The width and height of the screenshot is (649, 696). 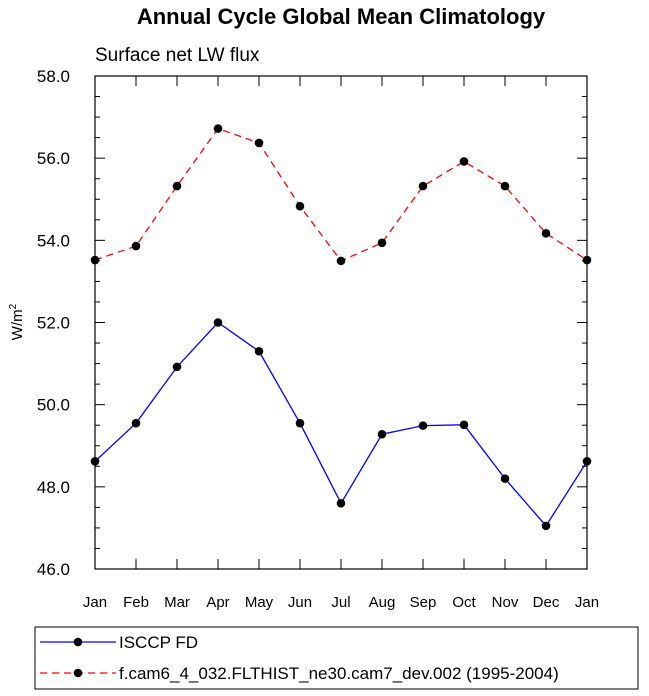 I want to click on x-tick-label: Mar, so click(x=177, y=602).